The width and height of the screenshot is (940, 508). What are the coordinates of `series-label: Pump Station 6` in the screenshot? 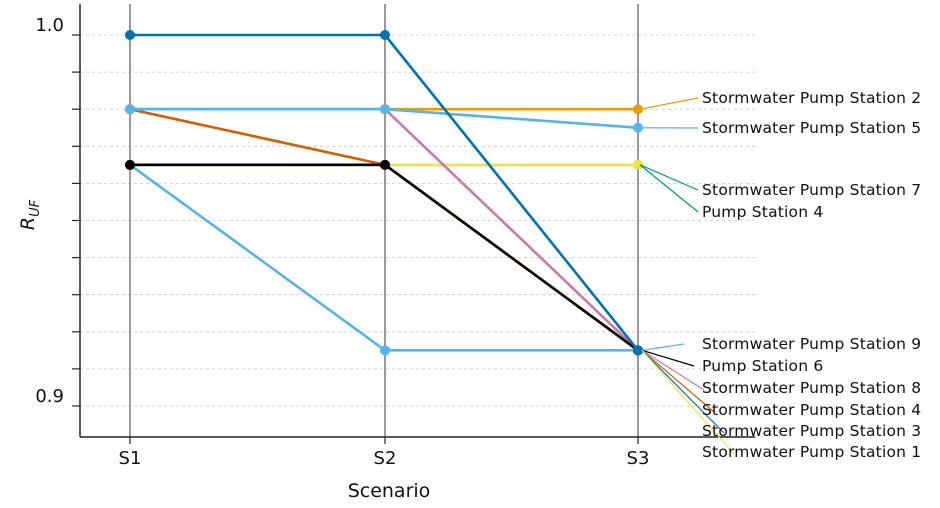 It's located at (762, 366).